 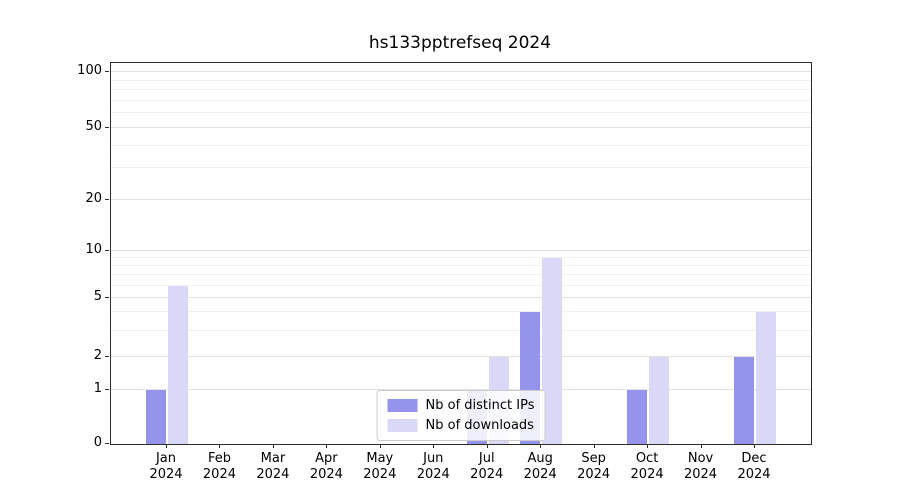 I want to click on y-tick-label: 100, so click(x=89, y=70).